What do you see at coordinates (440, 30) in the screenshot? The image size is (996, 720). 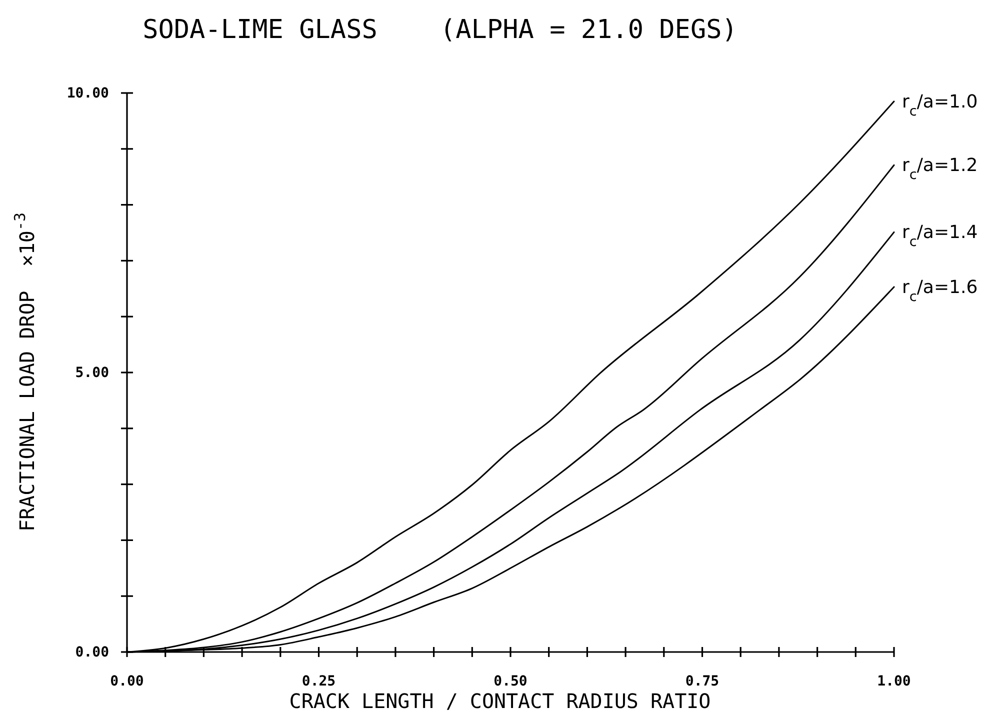 I see `chart-title: SODA-LIME GLASS (ALPHA = 21.0 DEGS)` at bounding box center [440, 30].